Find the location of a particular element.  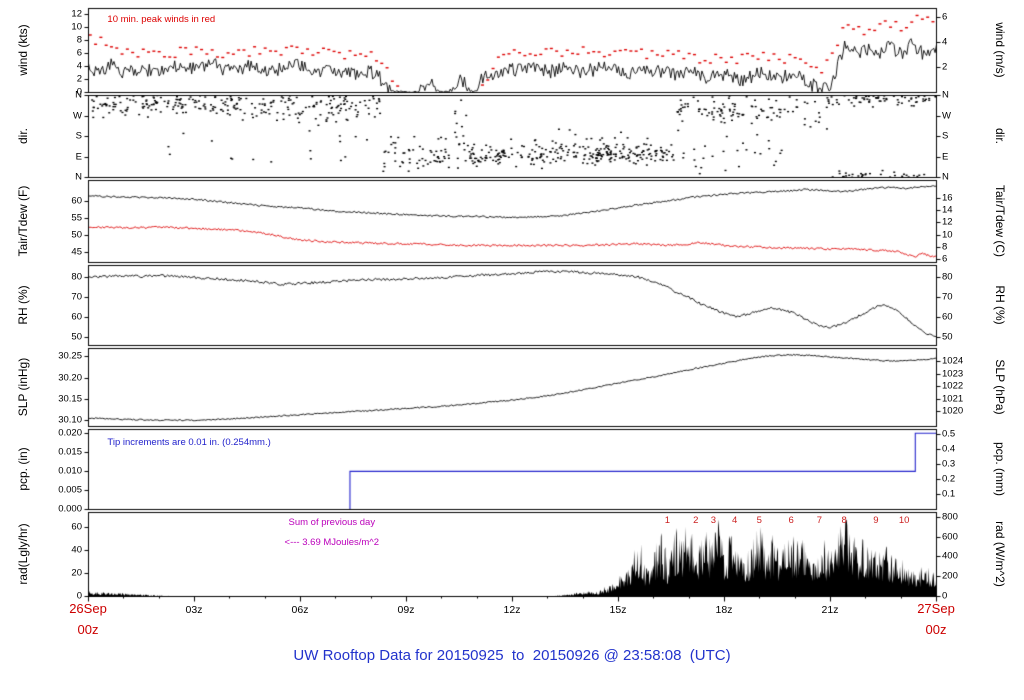

axis-label-right-rad: rad (W/m^2) is located at coordinates (1000, 554).